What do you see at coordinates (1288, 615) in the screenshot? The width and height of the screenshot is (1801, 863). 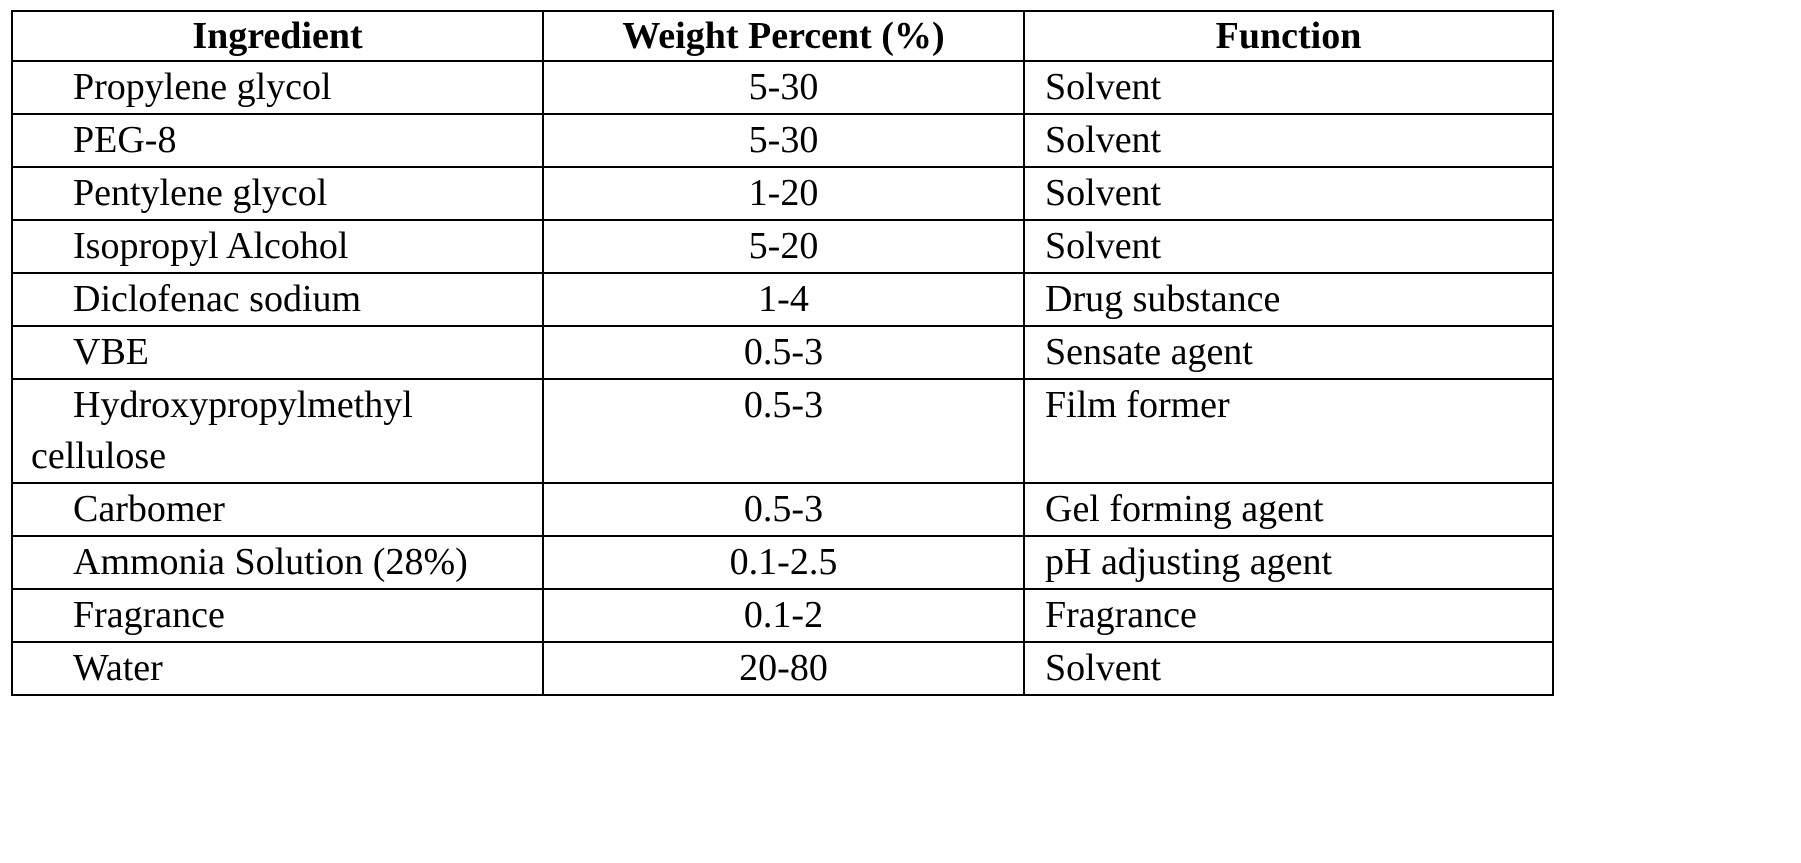 I see `function-cell: Fragrance` at bounding box center [1288, 615].